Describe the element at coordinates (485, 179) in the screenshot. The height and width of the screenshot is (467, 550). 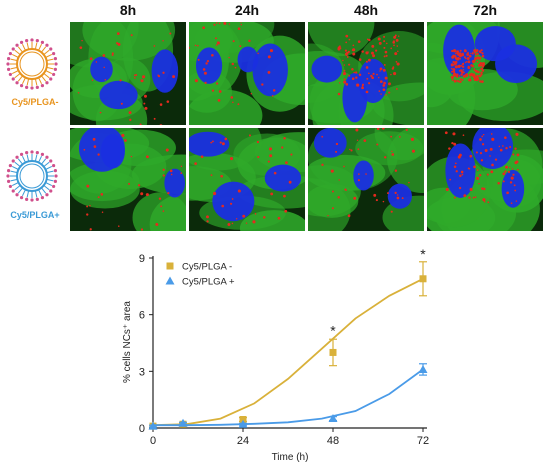
I see `micrograph-plus-72h` at that location.